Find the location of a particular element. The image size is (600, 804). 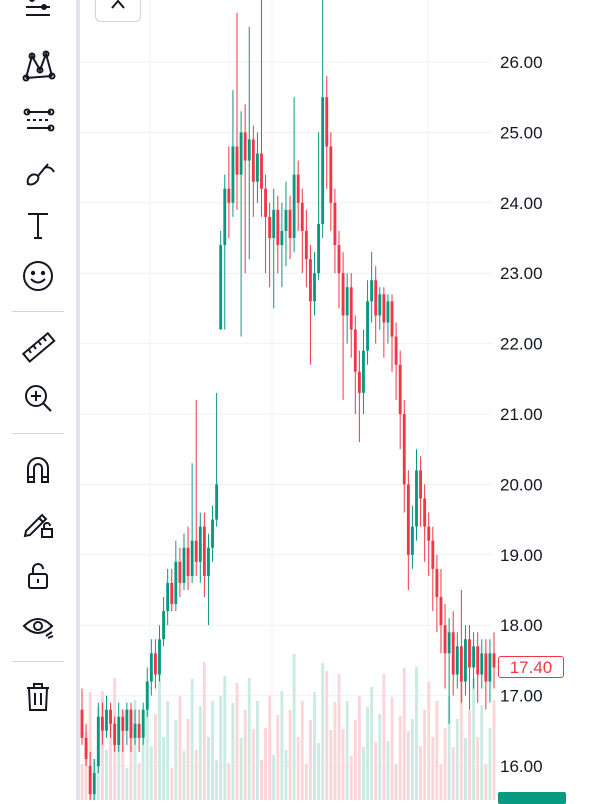

price-tick-label: 17.00 is located at coordinates (521, 696).